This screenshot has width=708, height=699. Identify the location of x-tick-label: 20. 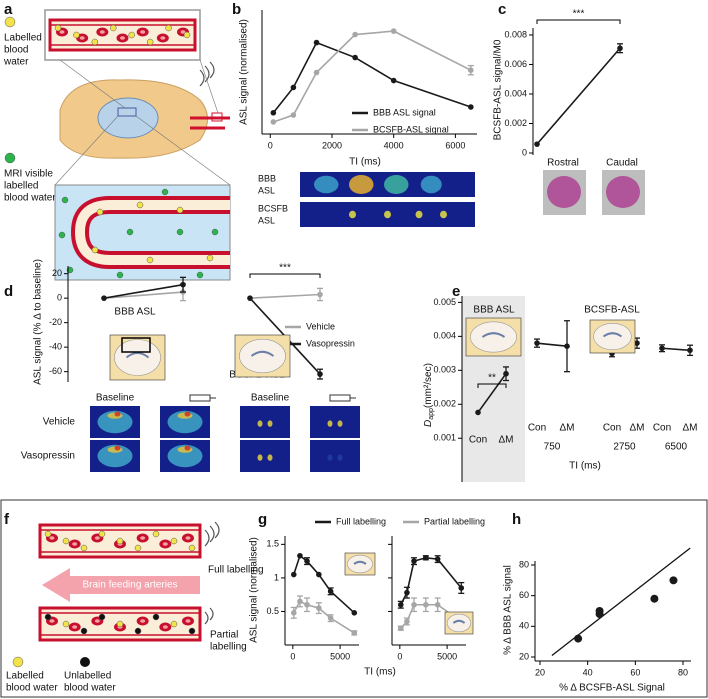
(540, 672).